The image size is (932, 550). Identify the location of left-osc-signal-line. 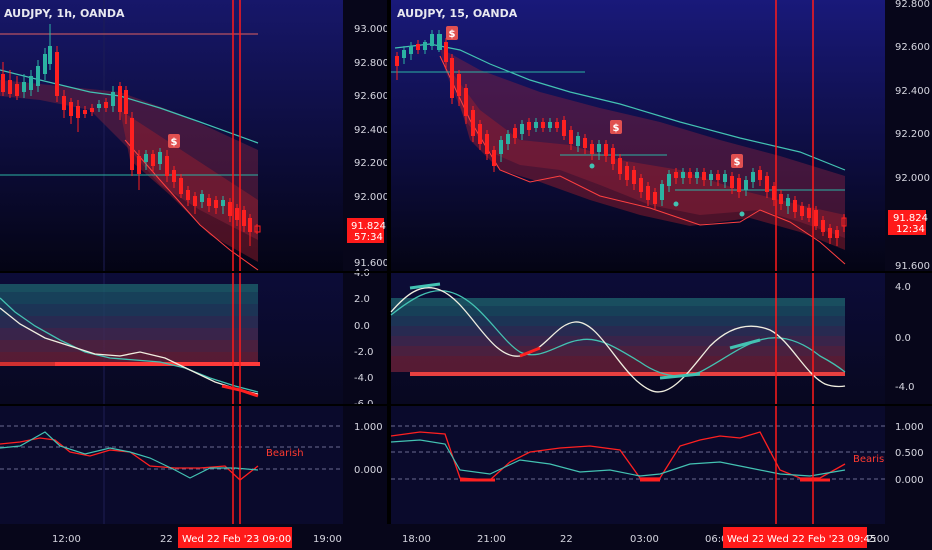
(129, 345).